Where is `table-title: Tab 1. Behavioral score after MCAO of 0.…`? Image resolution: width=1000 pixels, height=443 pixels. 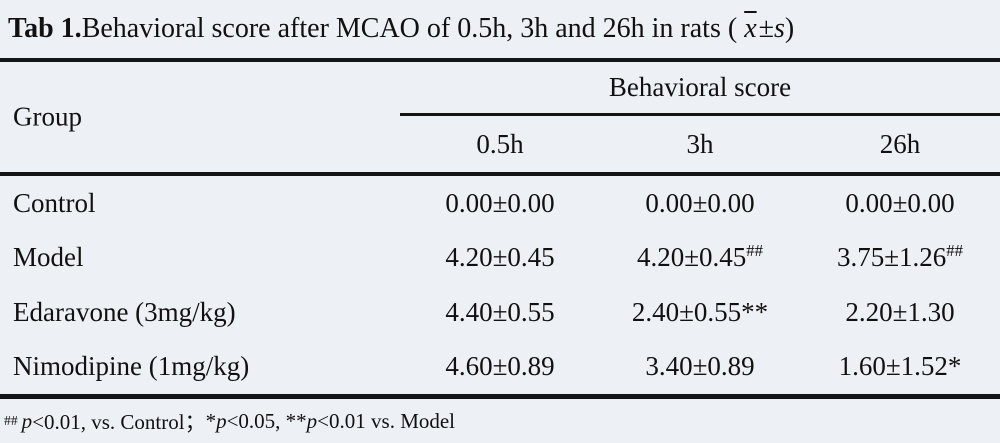 table-title: Tab 1. Behavioral score after MCAO of 0.… is located at coordinates (500, 29).